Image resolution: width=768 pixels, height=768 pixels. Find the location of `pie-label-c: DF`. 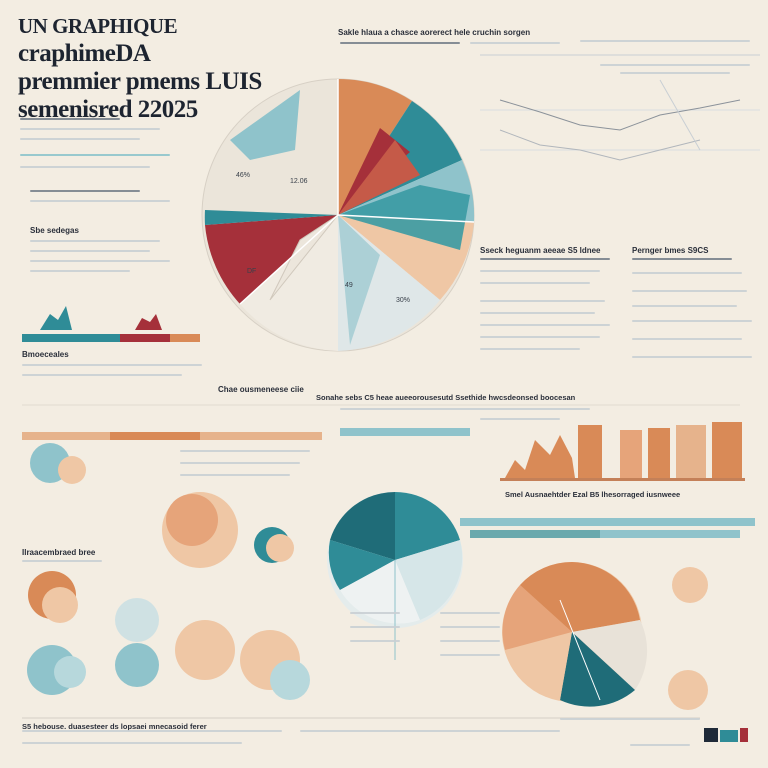

pie-label-c: DF is located at coordinates (252, 271).